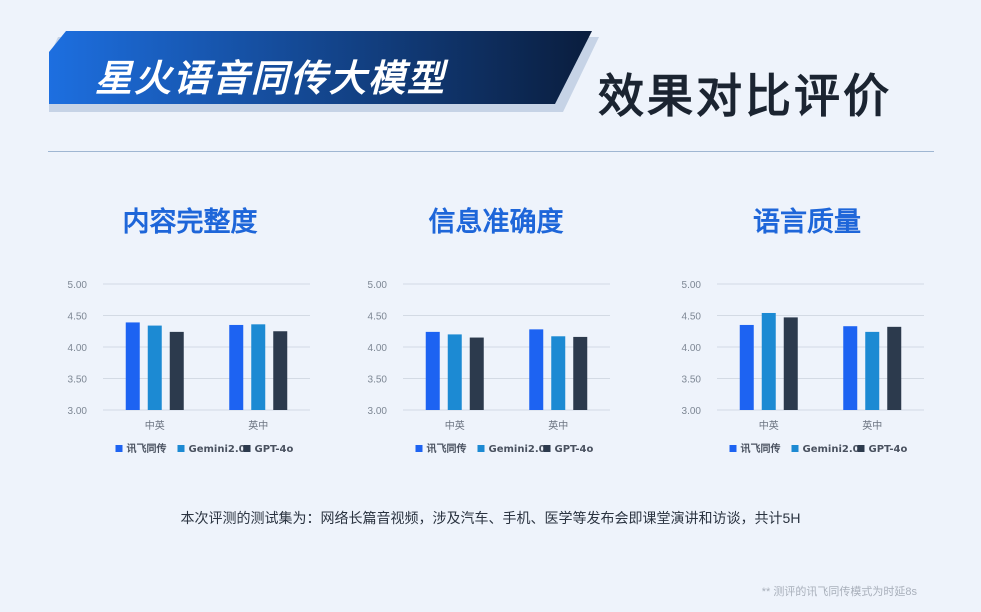  I want to click on chart-title-accuracy: 信息准确度, so click(496, 222).